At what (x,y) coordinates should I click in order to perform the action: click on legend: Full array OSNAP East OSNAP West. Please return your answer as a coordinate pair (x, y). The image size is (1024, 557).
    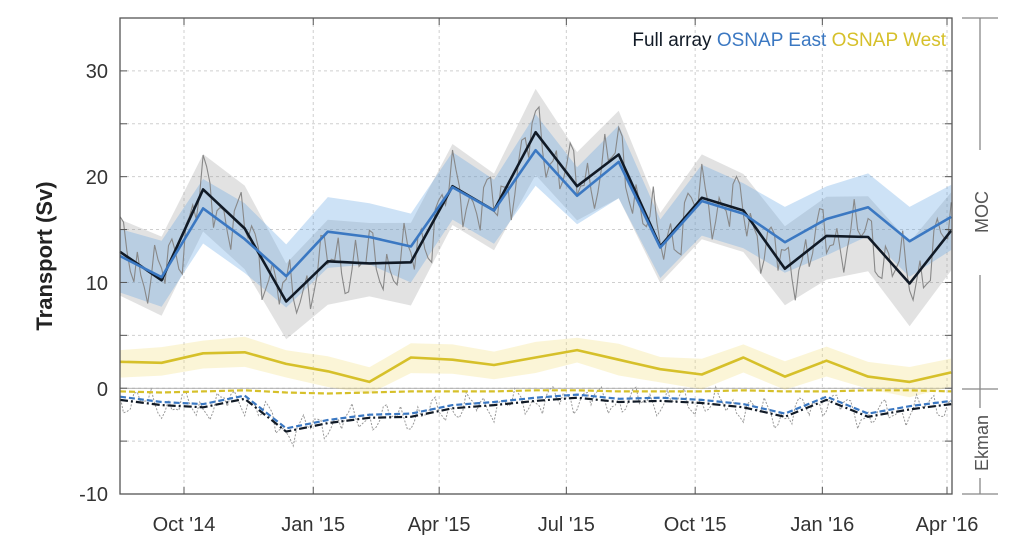
    Looking at the image, I should click on (789, 40).